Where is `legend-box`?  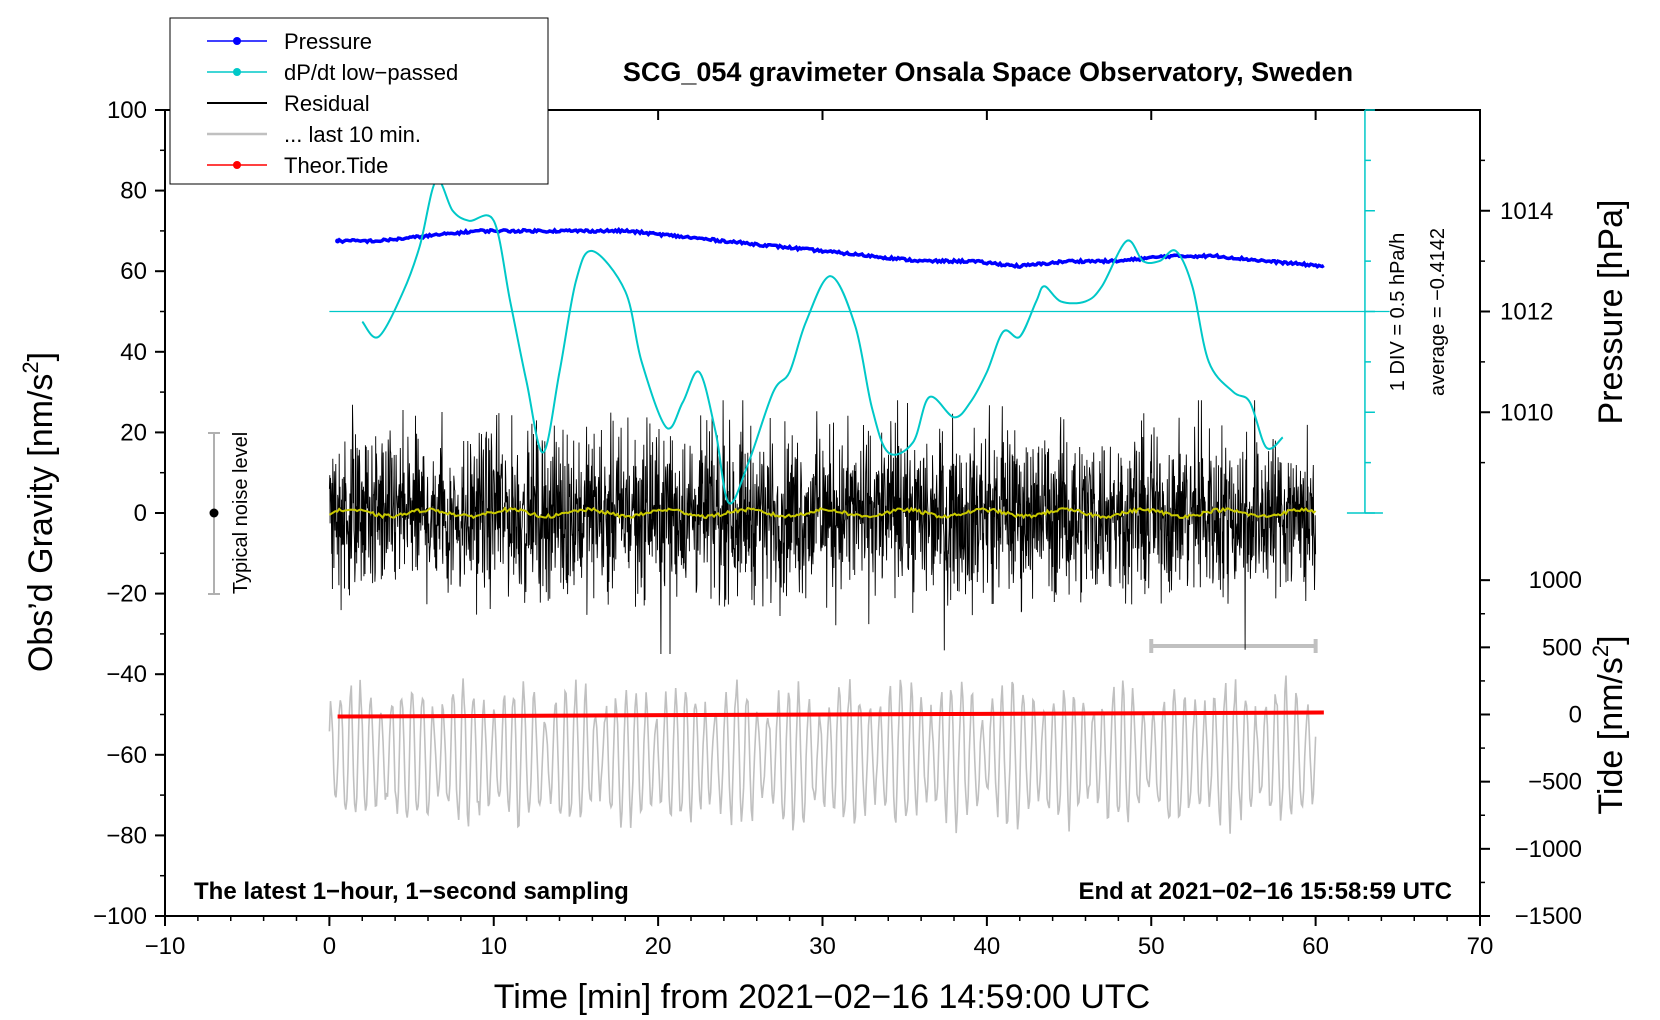 legend-box is located at coordinates (359, 101).